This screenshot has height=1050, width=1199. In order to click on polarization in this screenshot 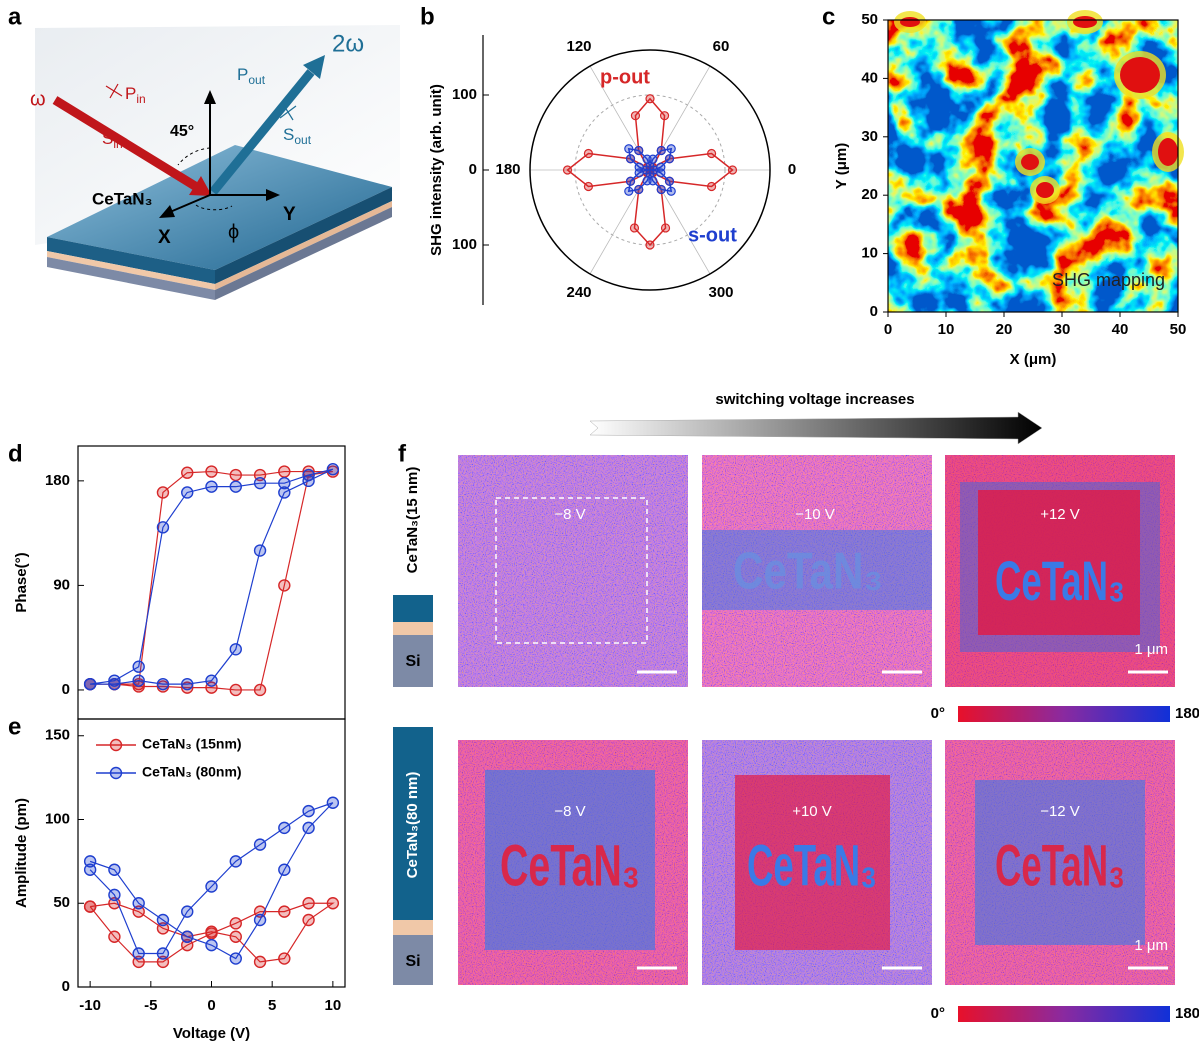, I will do `click(114, 91)`.